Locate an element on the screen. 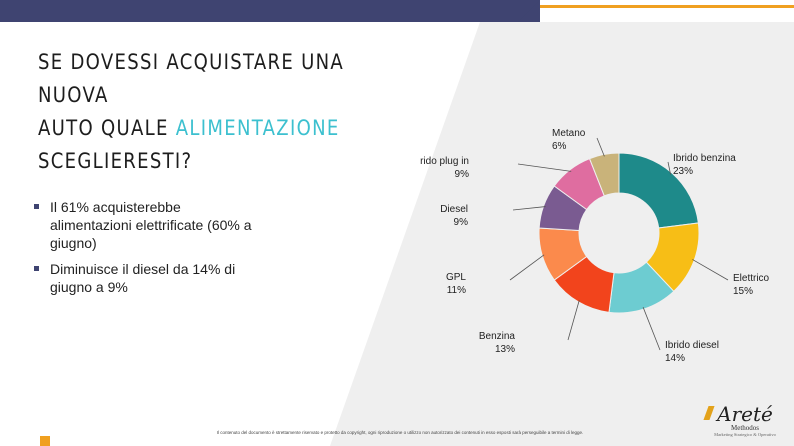 The height and width of the screenshot is (446, 794). slice-category-label: Diesel is located at coordinates (454, 209).